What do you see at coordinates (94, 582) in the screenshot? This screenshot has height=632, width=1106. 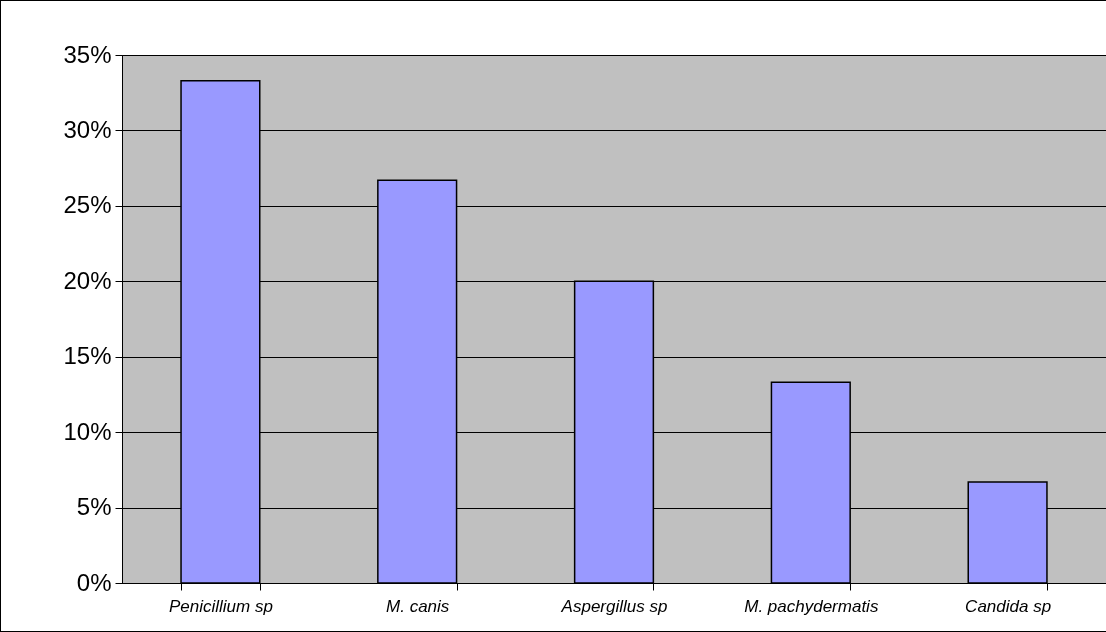 I see `y-tick-label: 0%` at bounding box center [94, 582].